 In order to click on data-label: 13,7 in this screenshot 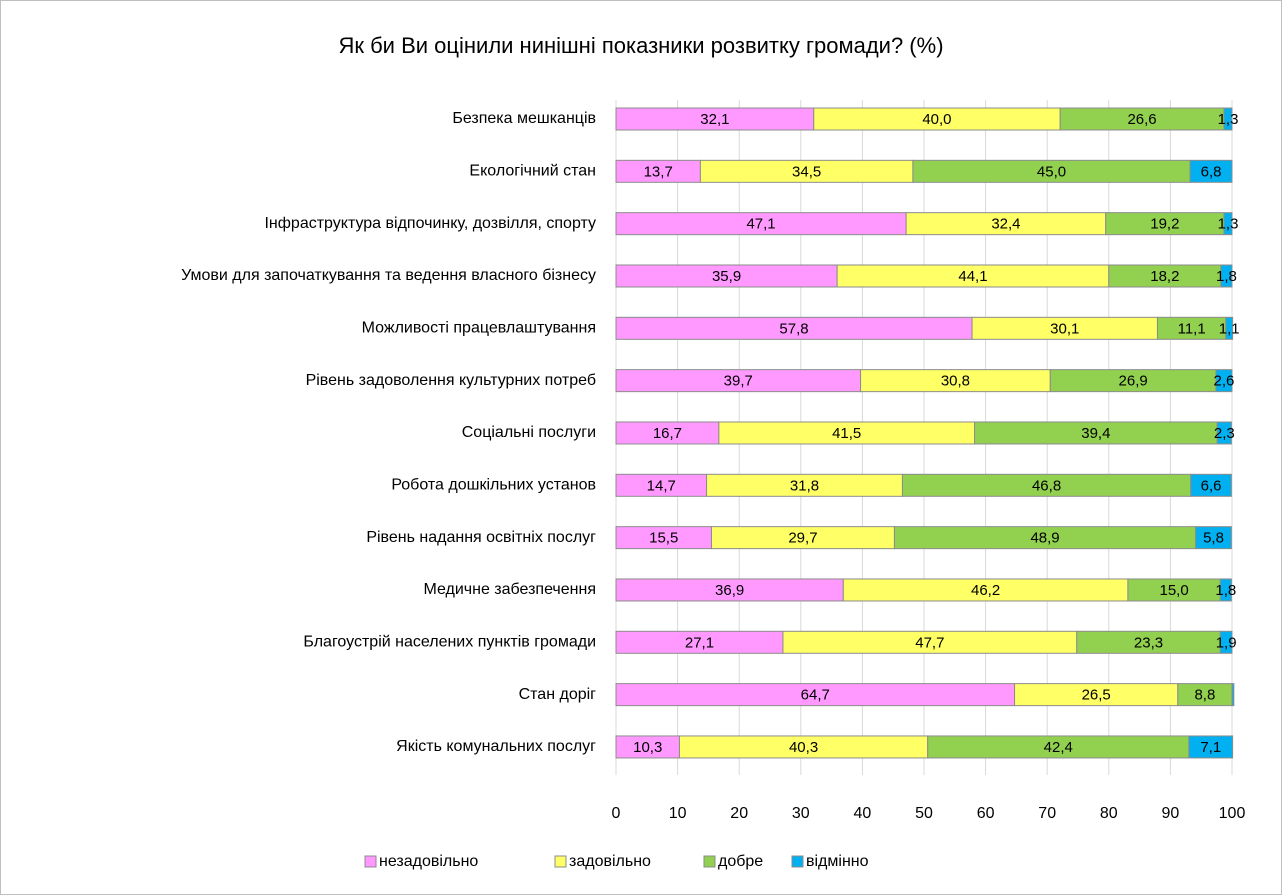, I will do `click(658, 171)`.